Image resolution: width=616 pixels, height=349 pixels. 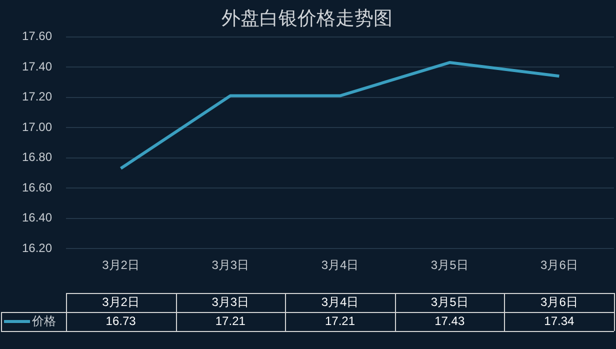 I want to click on category-label: 3月6日, so click(x=559, y=301).